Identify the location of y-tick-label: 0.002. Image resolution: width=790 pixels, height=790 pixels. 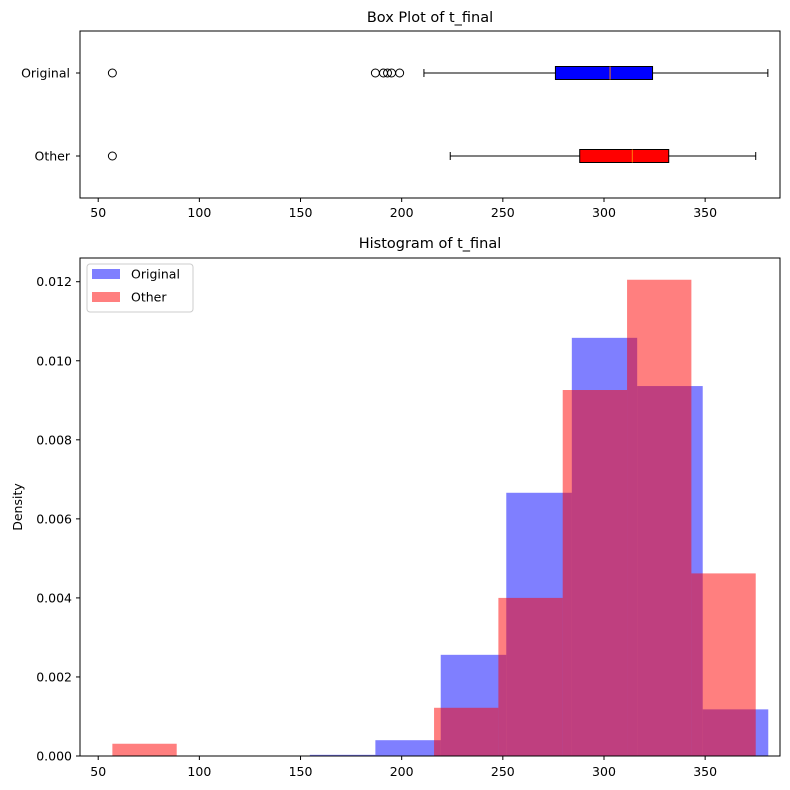
(54, 676).